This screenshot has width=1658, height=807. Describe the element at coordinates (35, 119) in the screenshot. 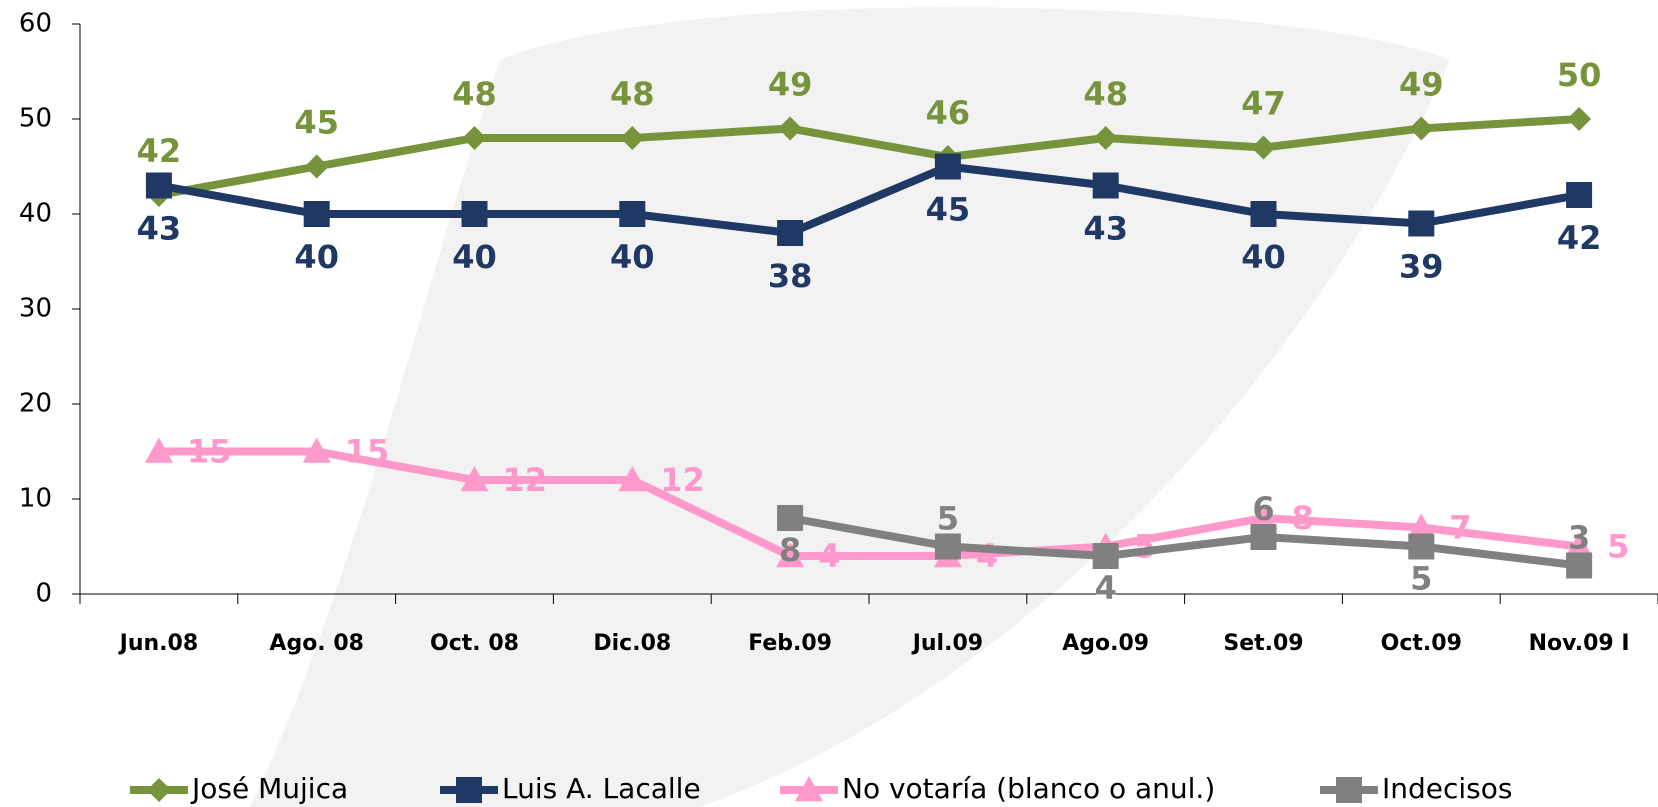

I see `y-tick-label: 50` at that location.